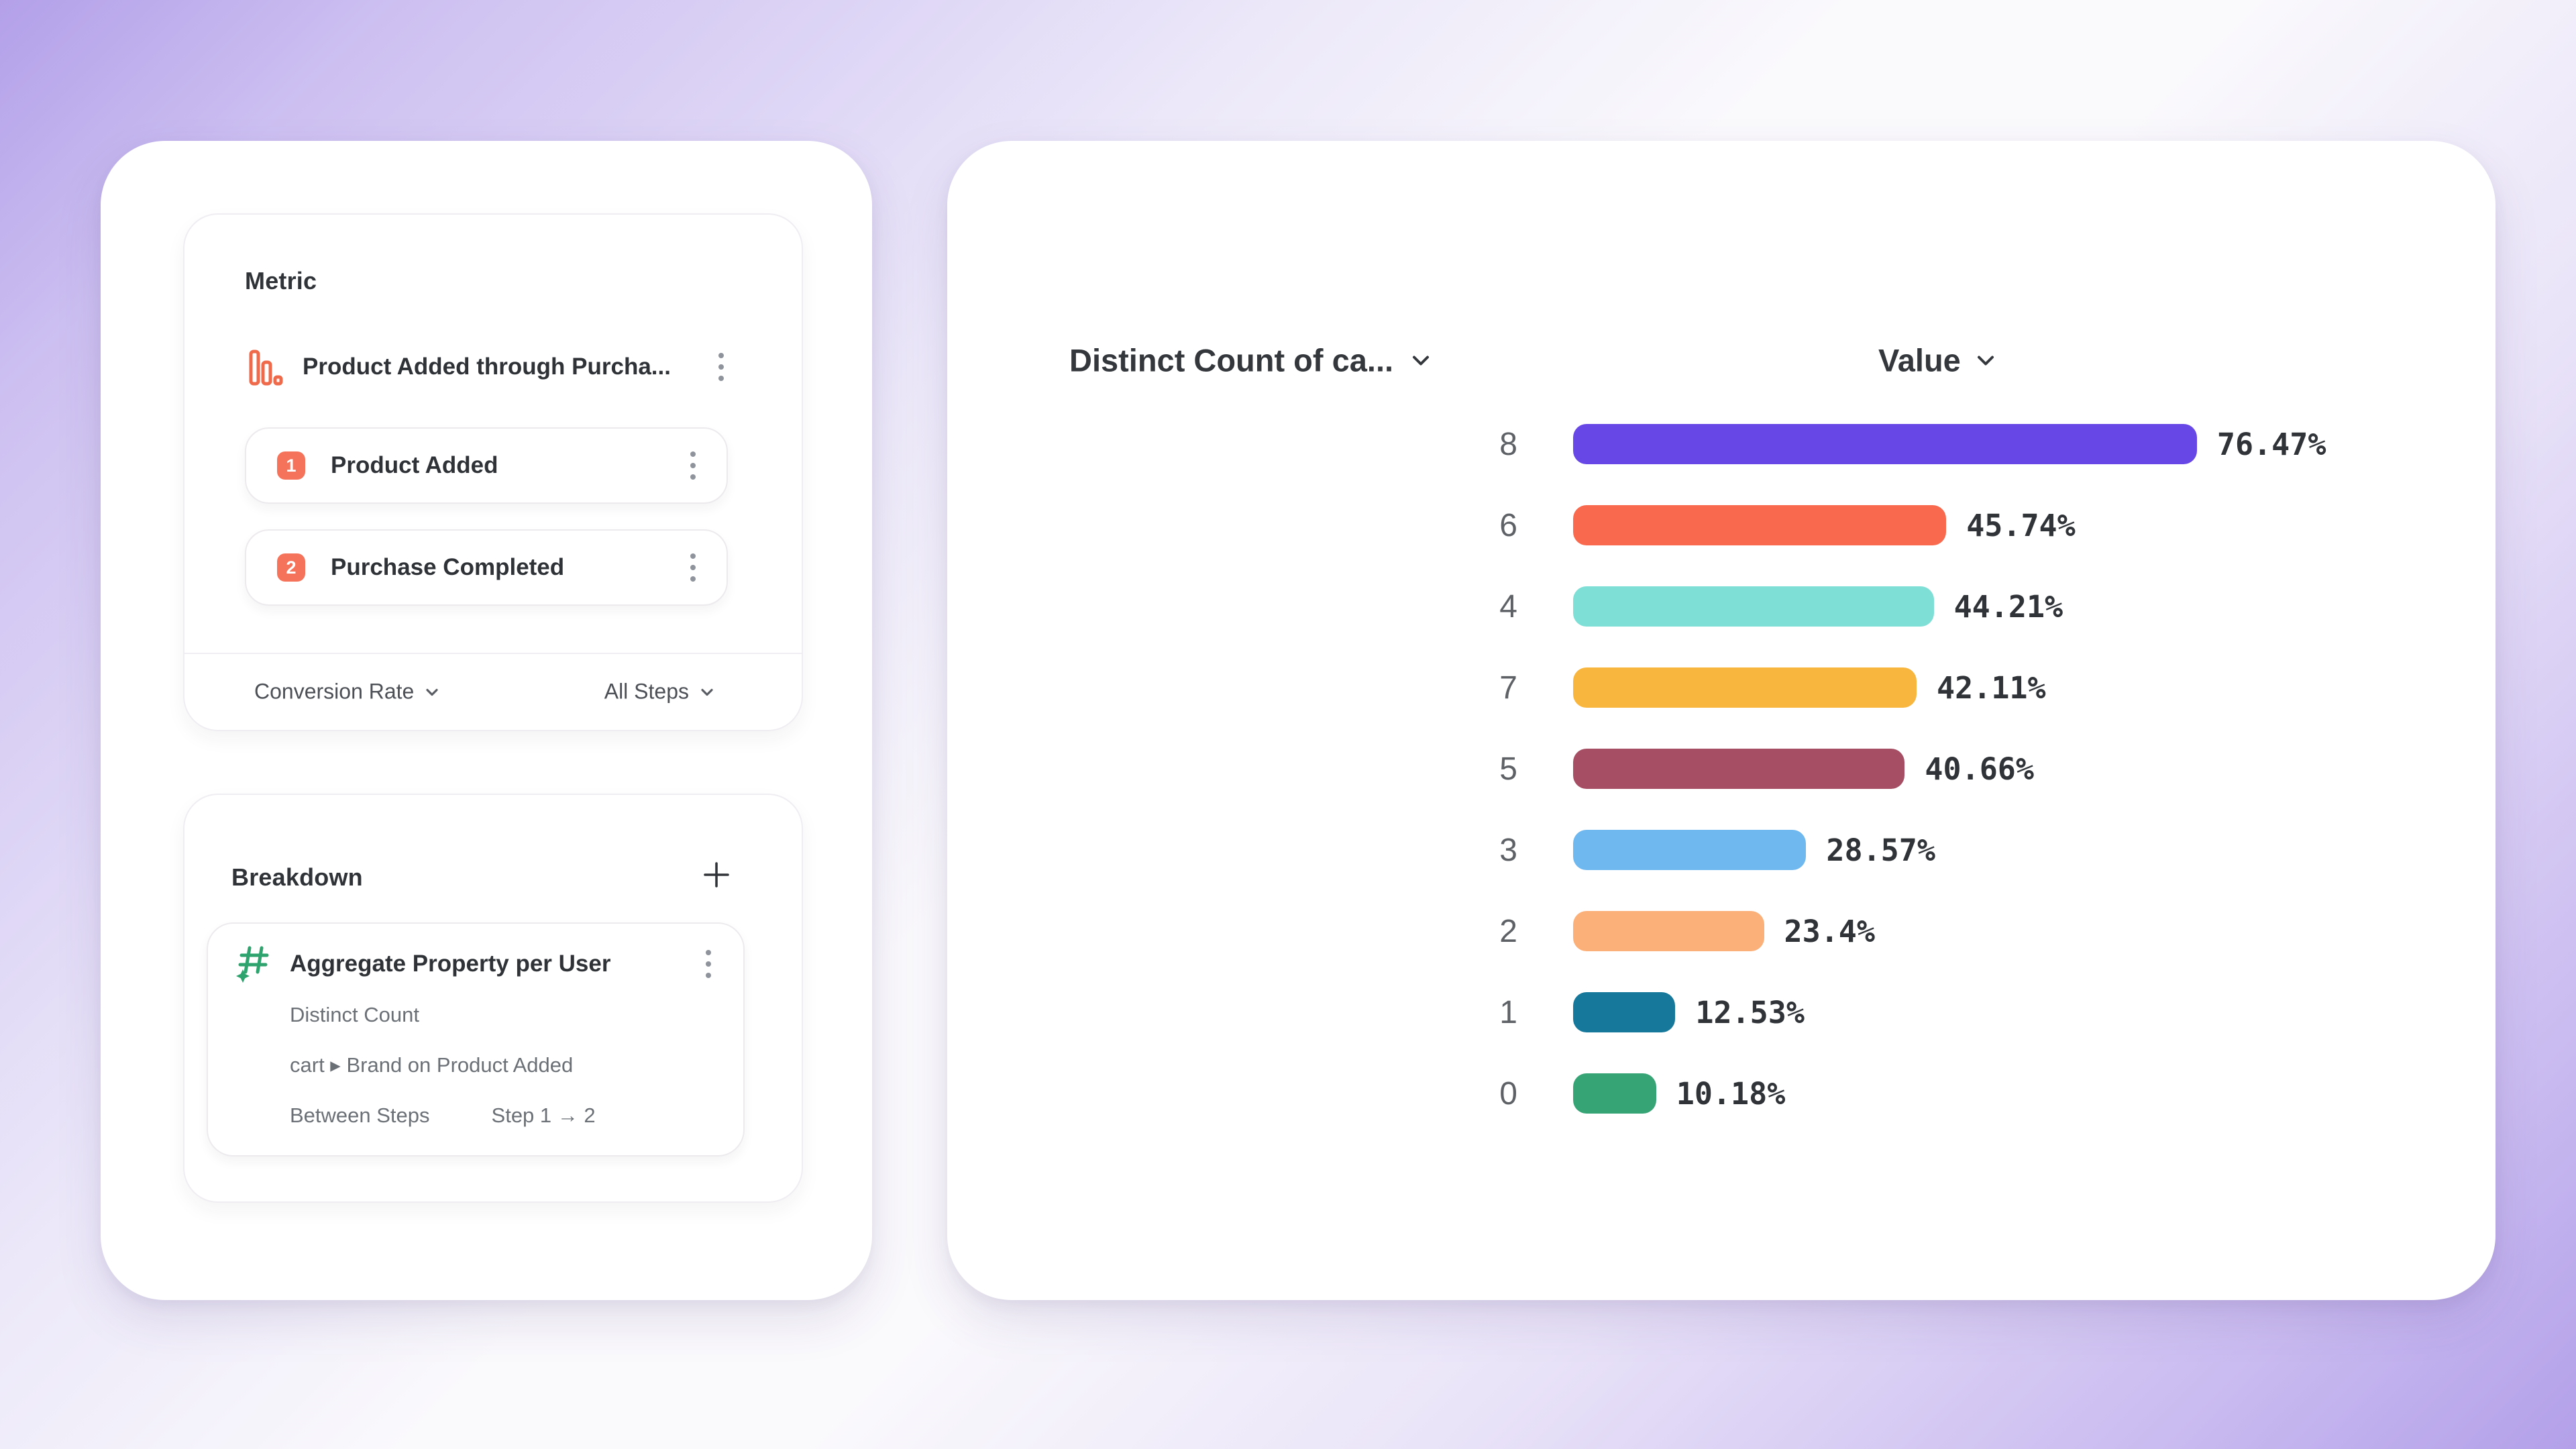  What do you see at coordinates (291, 465) in the screenshot?
I see `step-number-badge: 1` at bounding box center [291, 465].